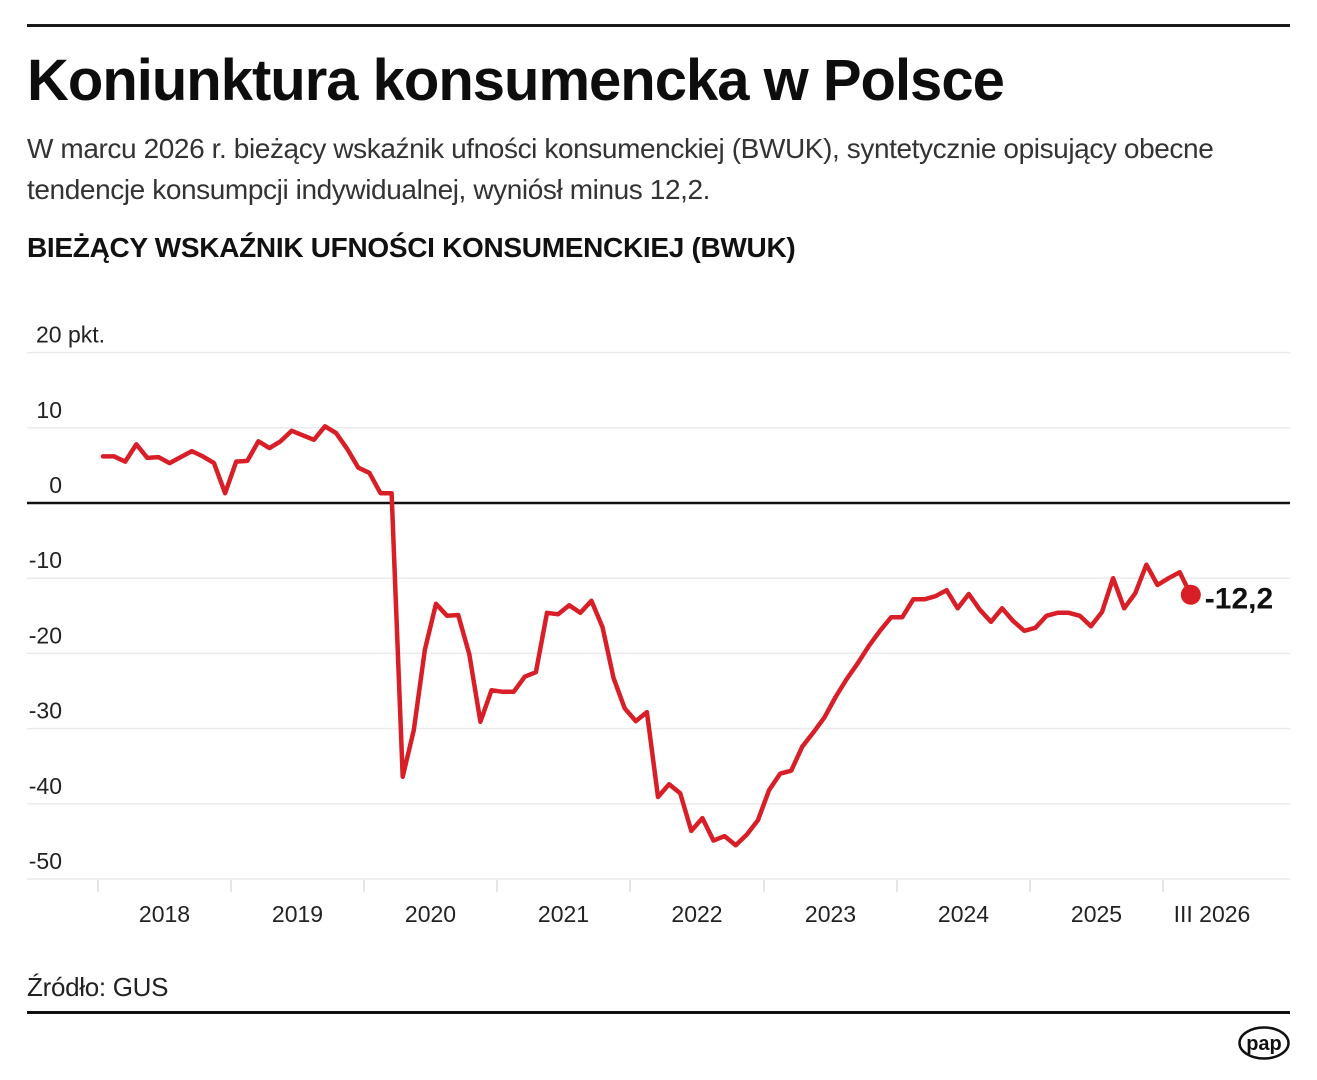 The image size is (1317, 1080). Describe the element at coordinates (1239, 599) in the screenshot. I see `last-value-label: -12,2` at that location.